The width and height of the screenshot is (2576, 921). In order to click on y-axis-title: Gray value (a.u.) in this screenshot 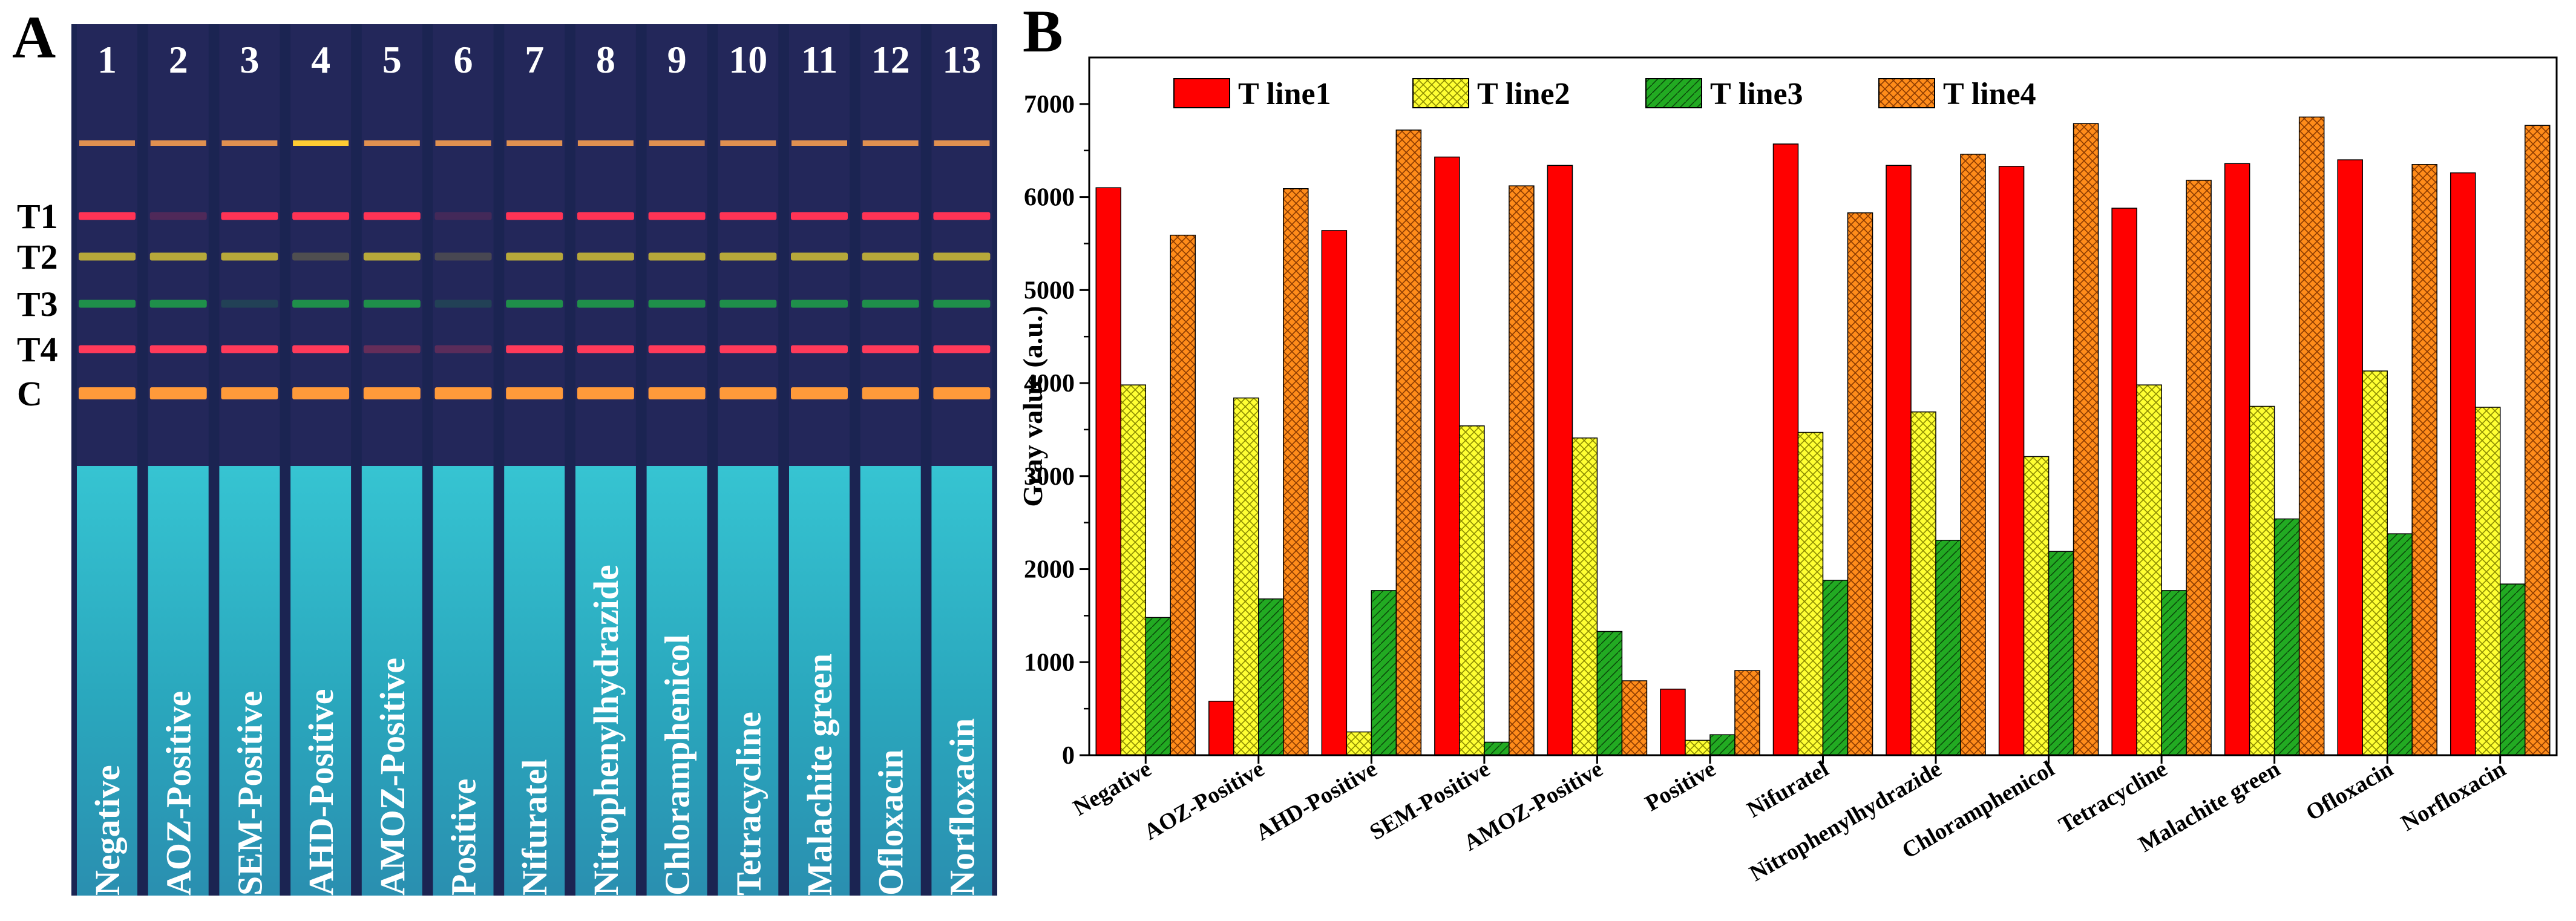, I will do `click(1032, 406)`.